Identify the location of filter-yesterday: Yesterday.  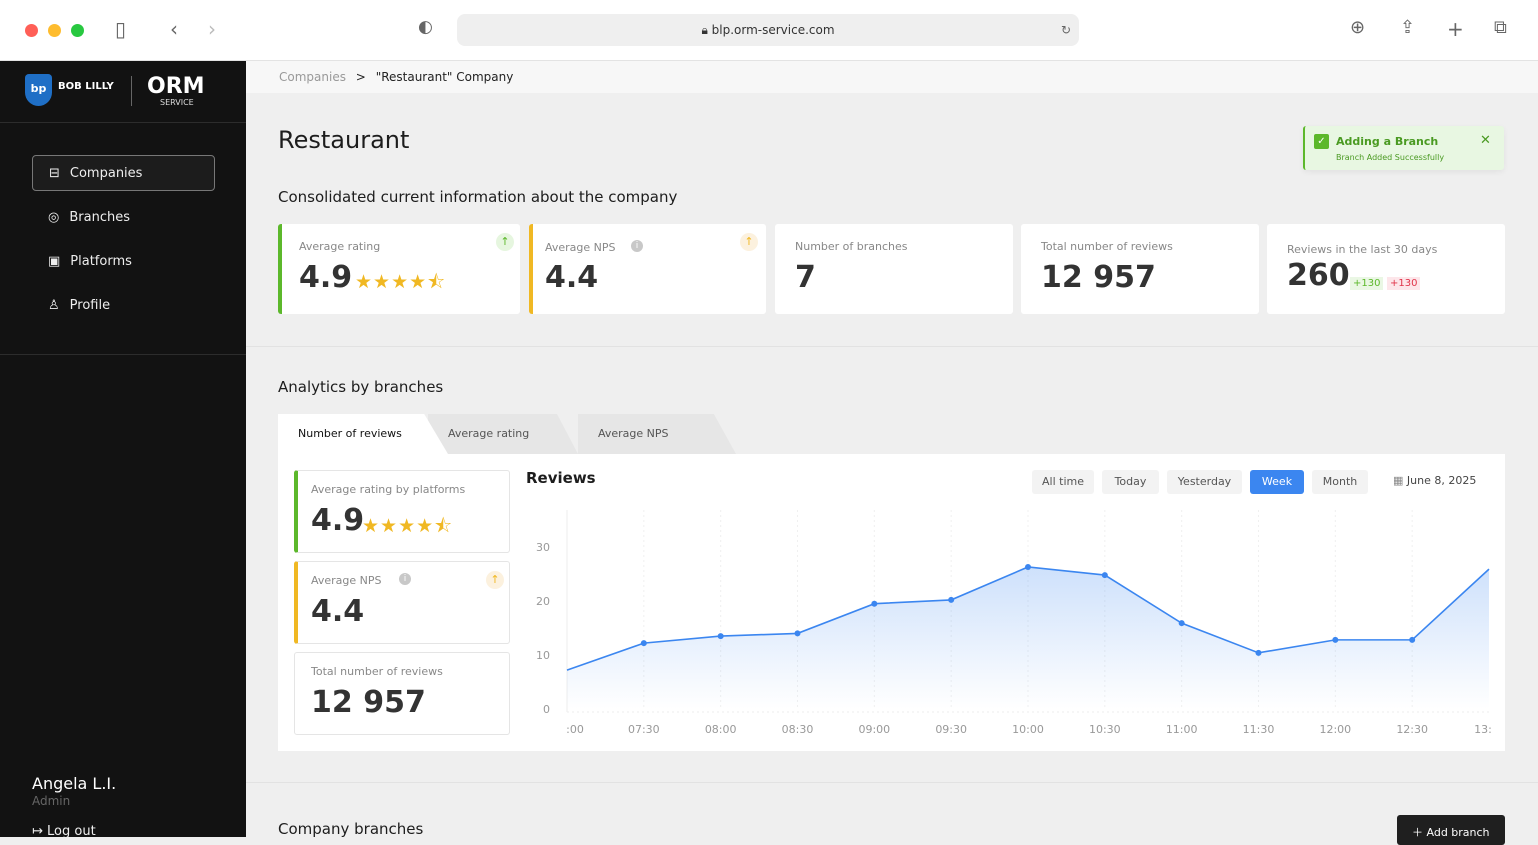
(1204, 482).